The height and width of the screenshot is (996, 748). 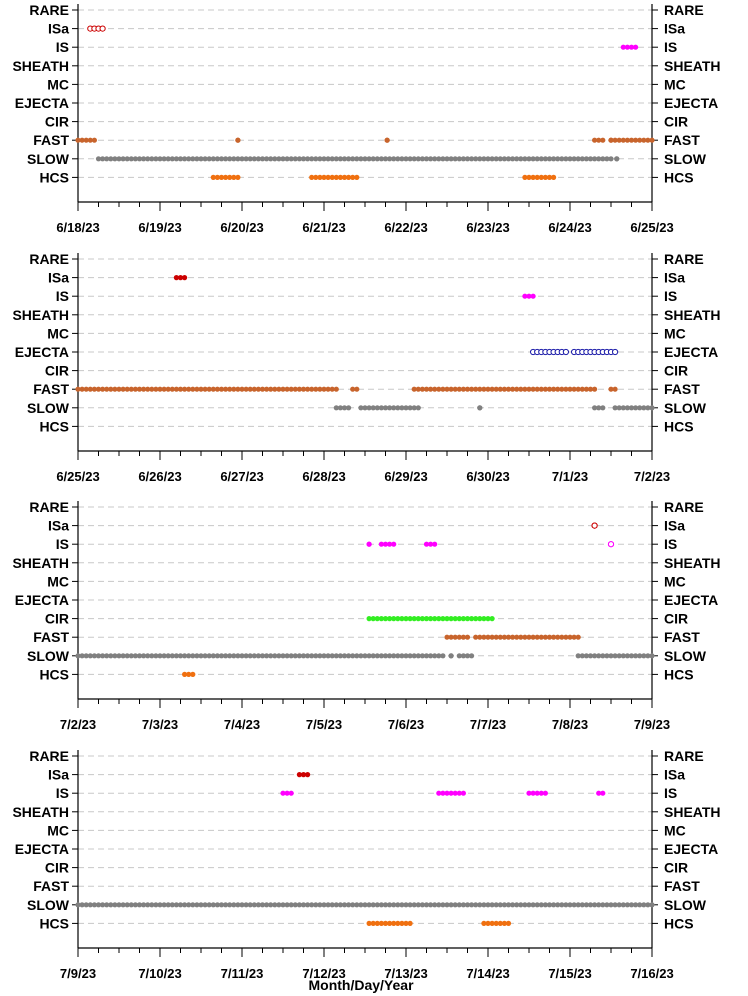 What do you see at coordinates (57, 371) in the screenshot?
I see `y-tick-label-left: CIR` at bounding box center [57, 371].